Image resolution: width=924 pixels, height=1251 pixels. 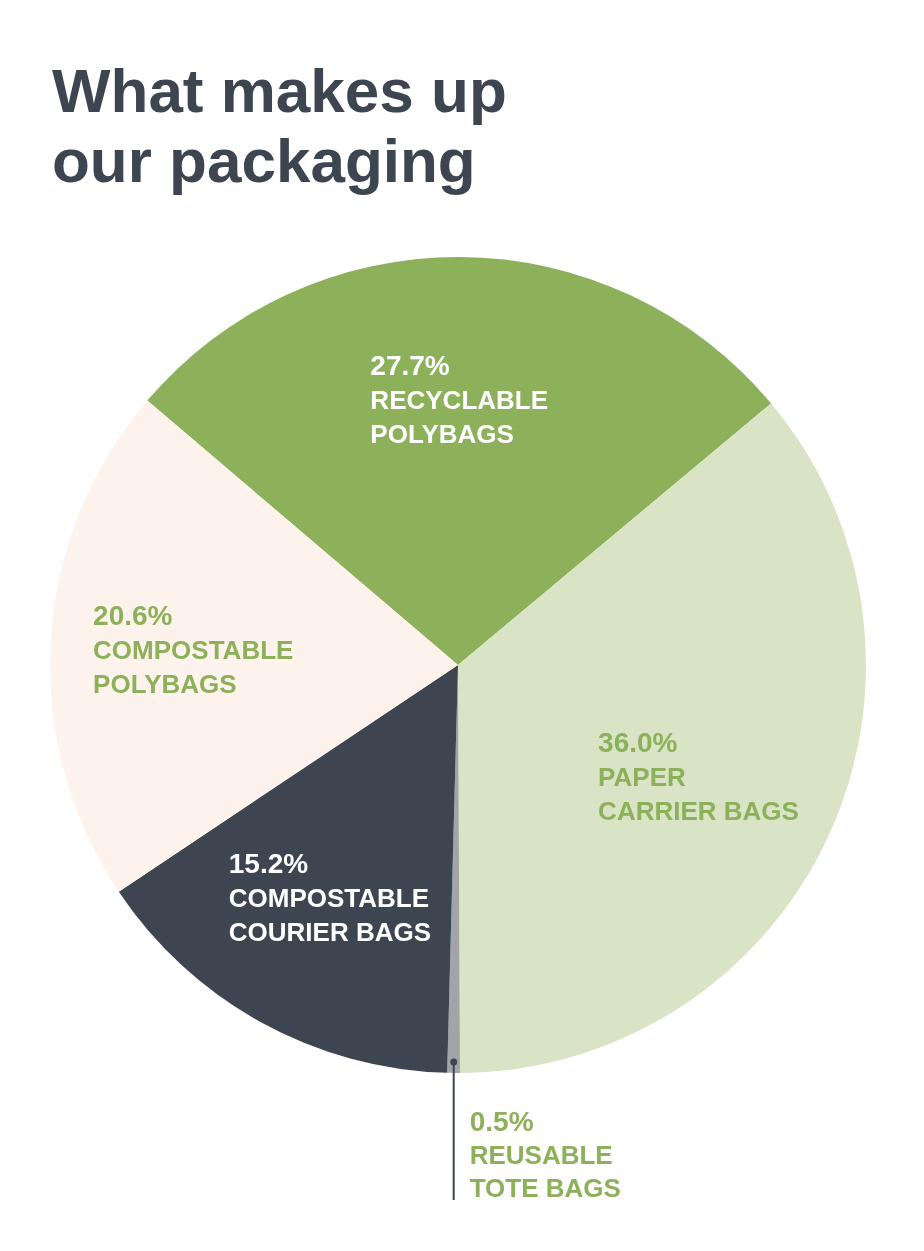 What do you see at coordinates (330, 914) in the screenshot?
I see `slice-label: COMPOSTABLE COURIER BAGS` at bounding box center [330, 914].